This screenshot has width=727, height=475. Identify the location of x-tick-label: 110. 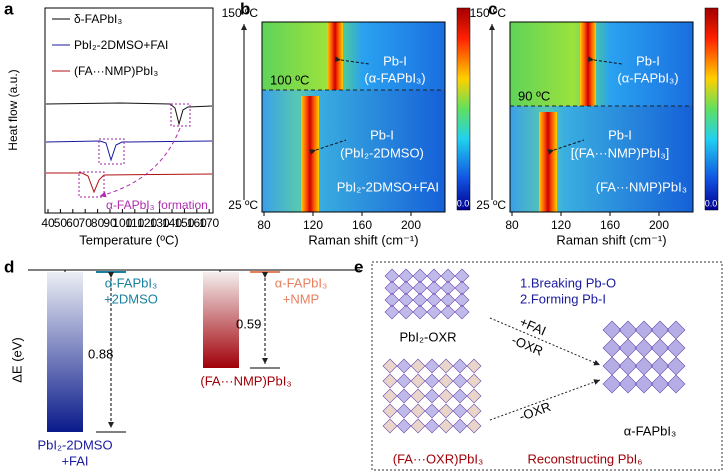
(134, 223).